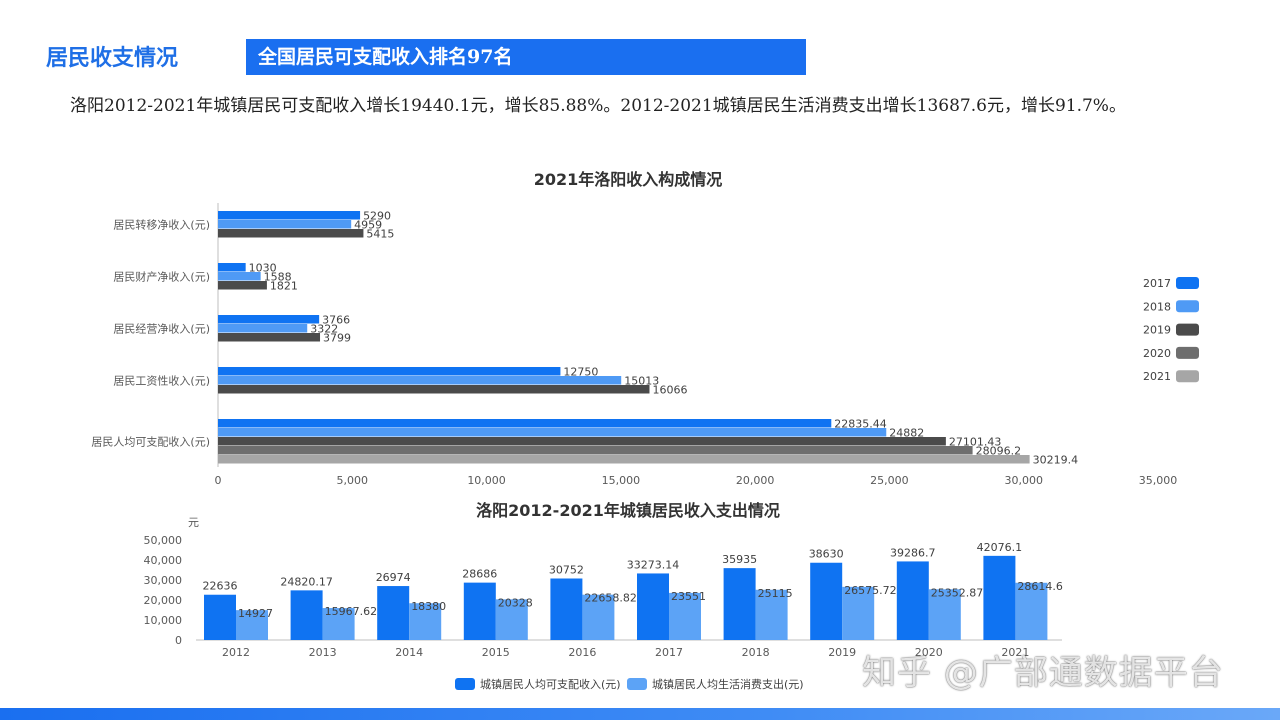  I want to click on legend-label: 城镇居民人均生活消费支出(元), so click(728, 684).